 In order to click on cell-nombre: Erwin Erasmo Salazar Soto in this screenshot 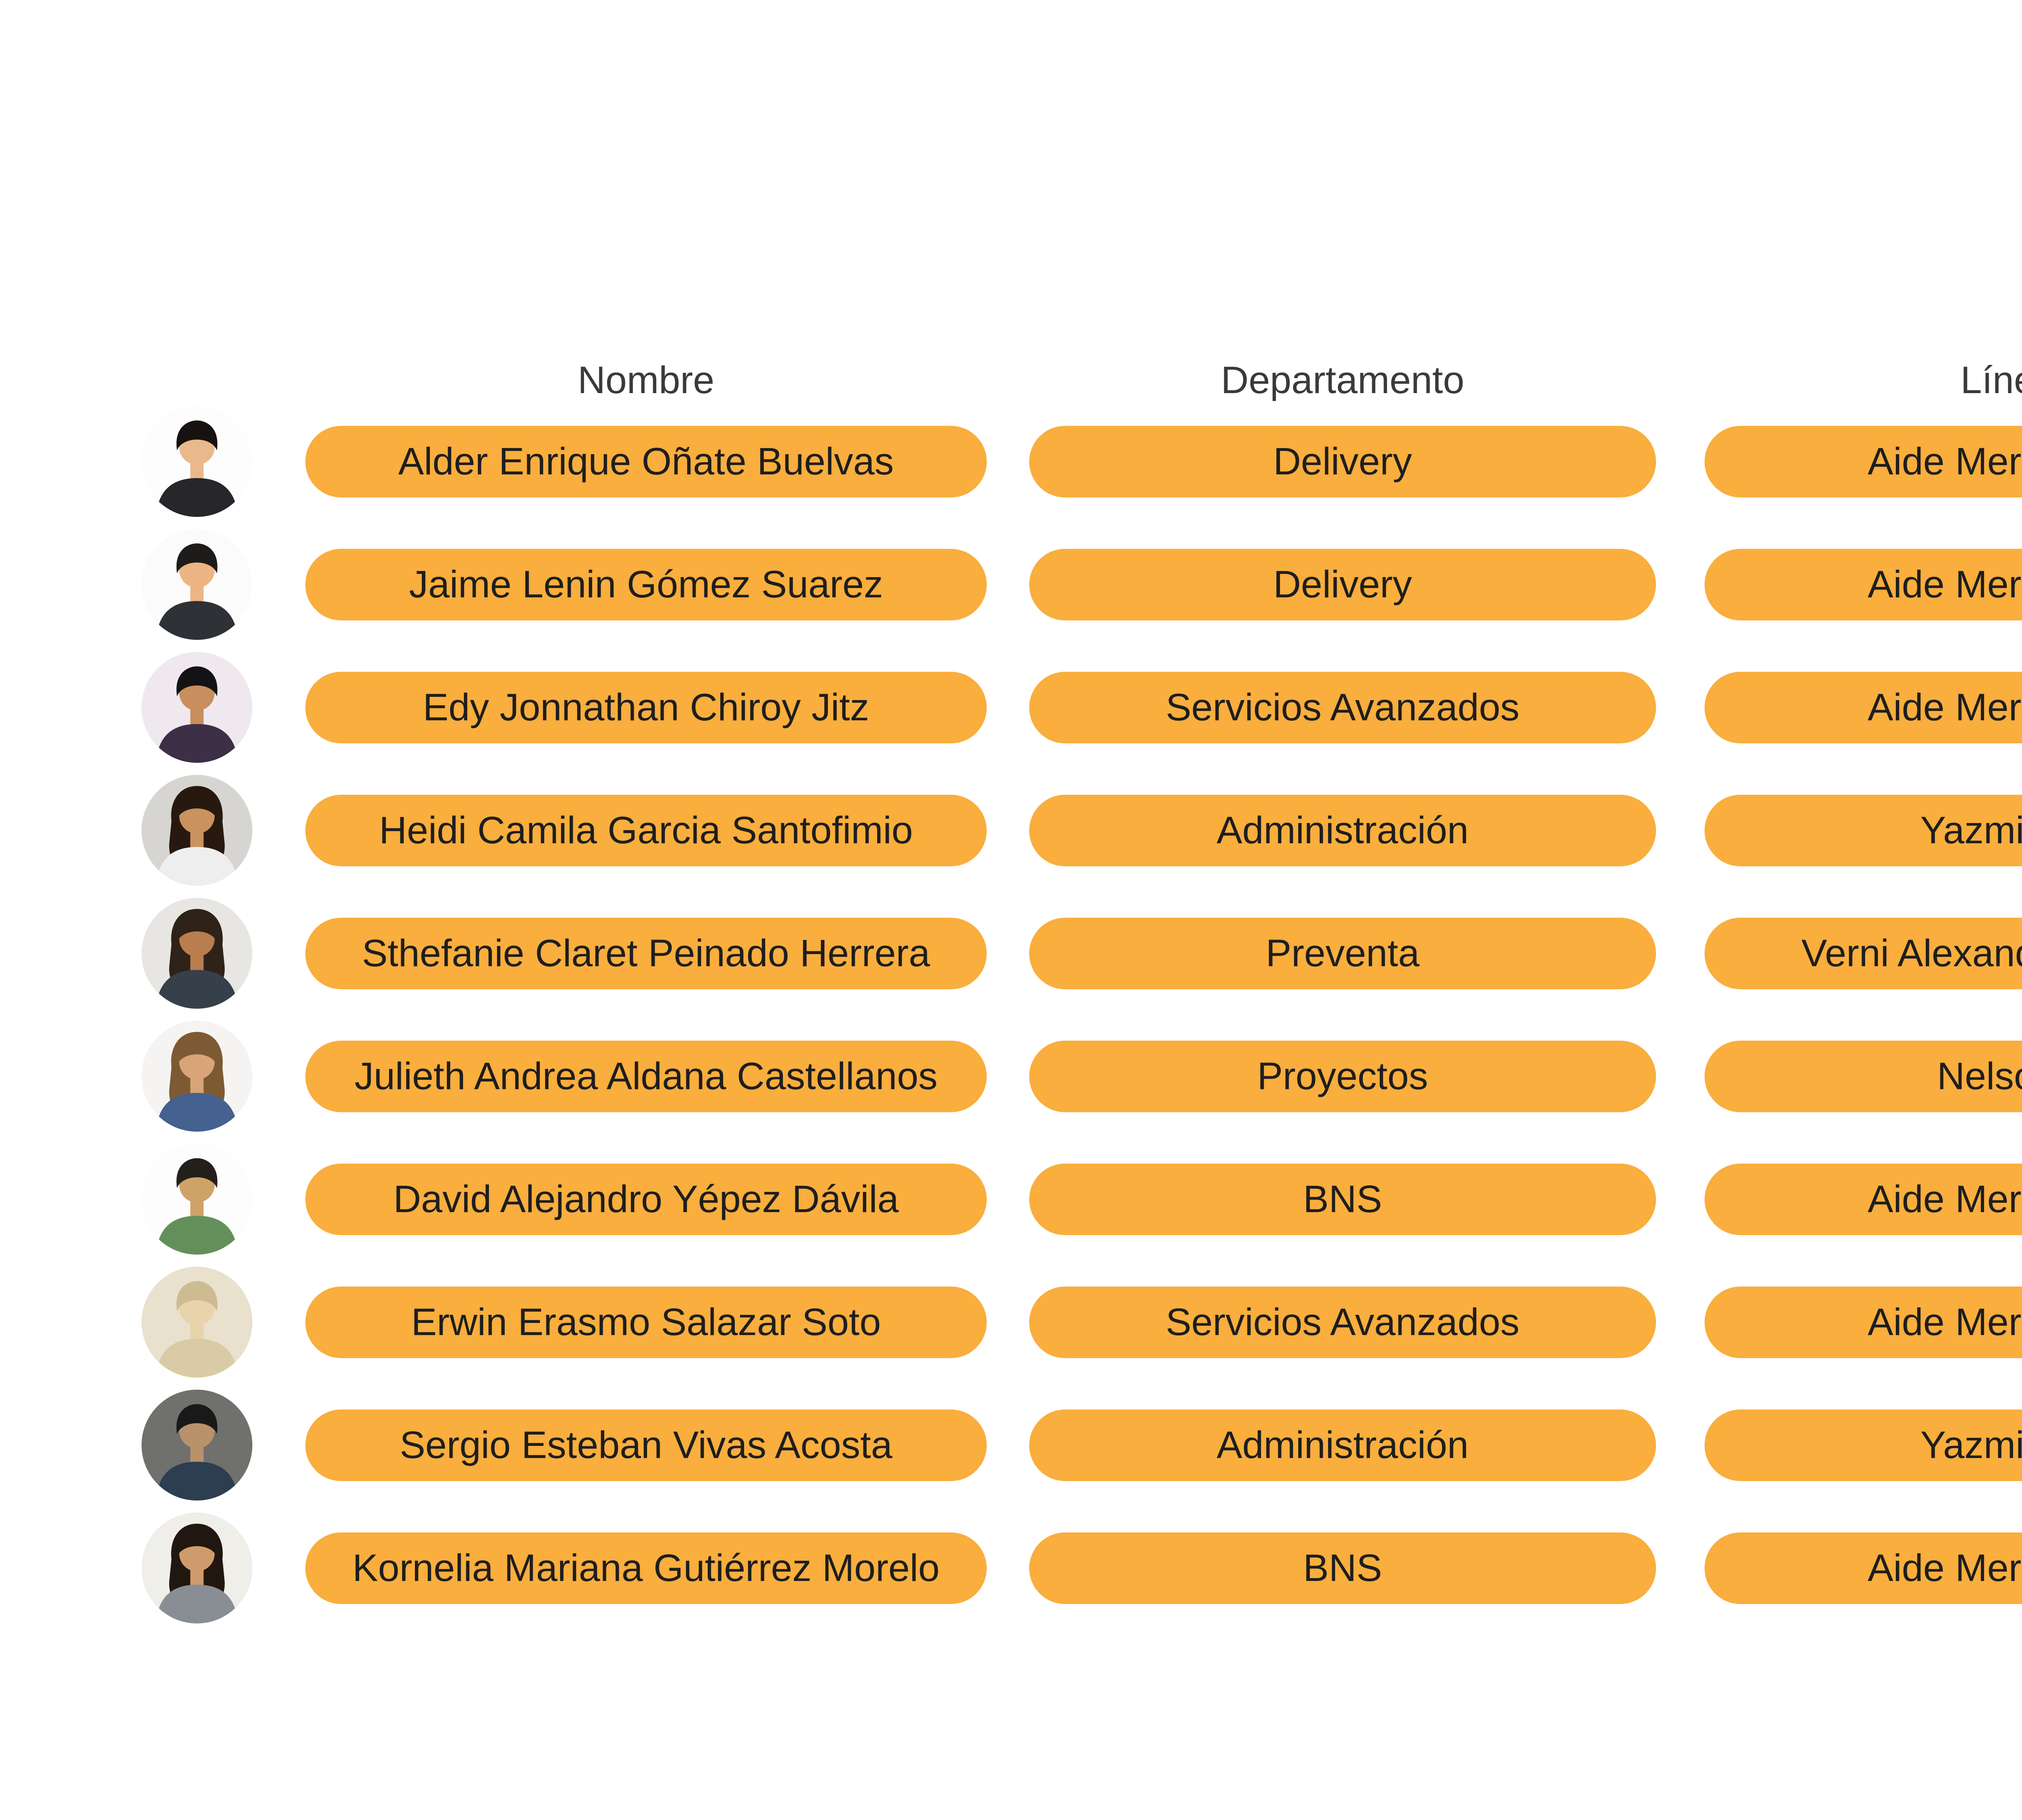, I will do `click(646, 1322)`.